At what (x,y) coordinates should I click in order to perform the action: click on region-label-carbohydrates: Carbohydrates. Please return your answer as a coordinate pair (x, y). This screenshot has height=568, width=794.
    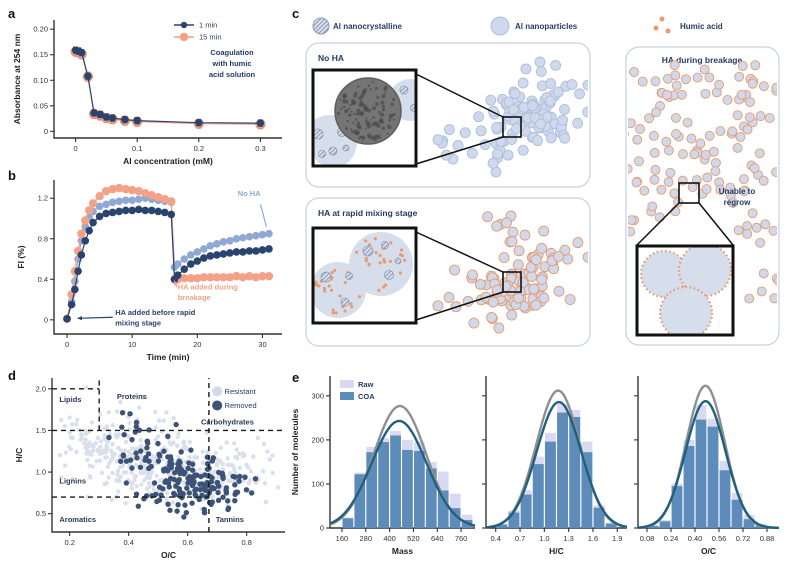
    Looking at the image, I should click on (227, 422).